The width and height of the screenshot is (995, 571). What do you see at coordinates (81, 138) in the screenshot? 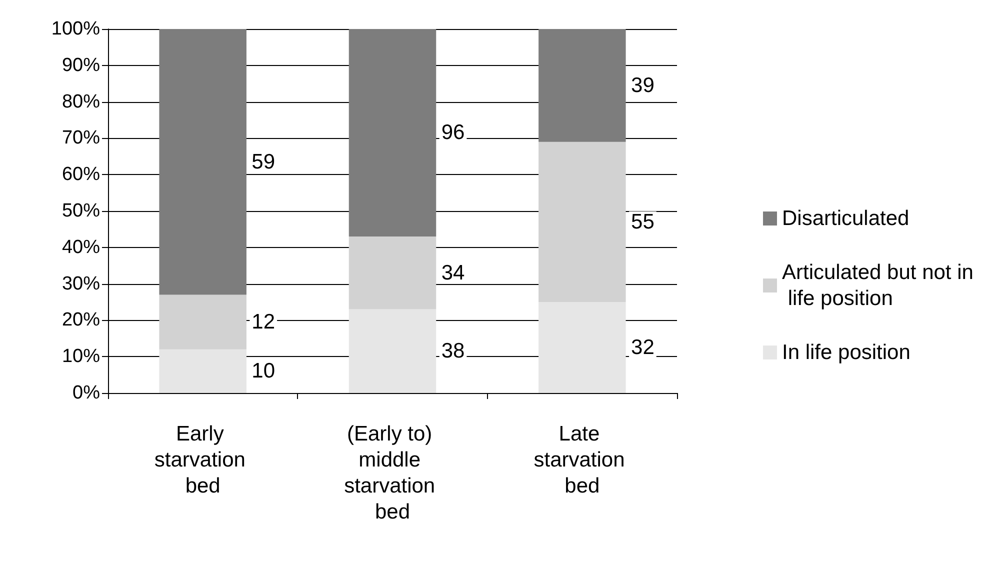
I see `y-tick-label: 70%` at bounding box center [81, 138].